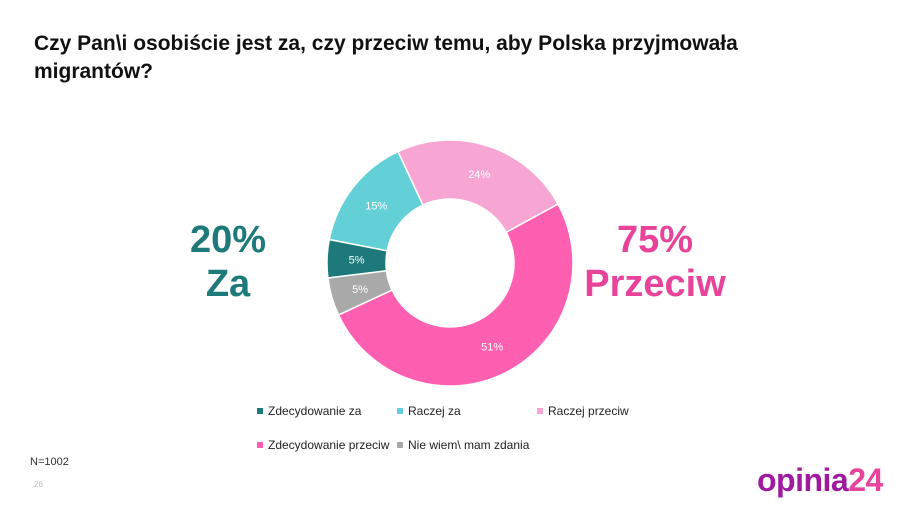 Image resolution: width=915 pixels, height=514 pixels. Describe the element at coordinates (38, 484) in the screenshot. I see `page-number: 26` at that location.